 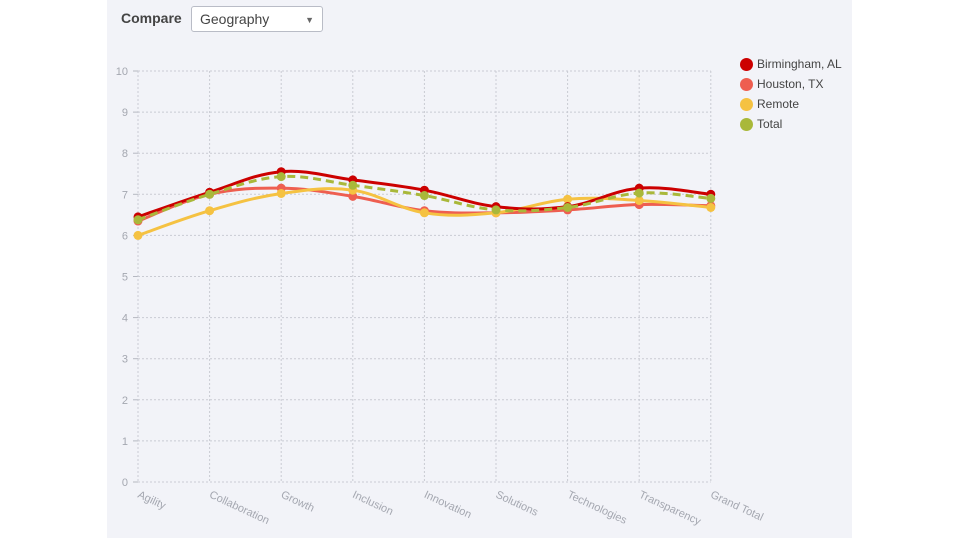 I want to click on x-tick-label: Agility, so click(x=152, y=500).